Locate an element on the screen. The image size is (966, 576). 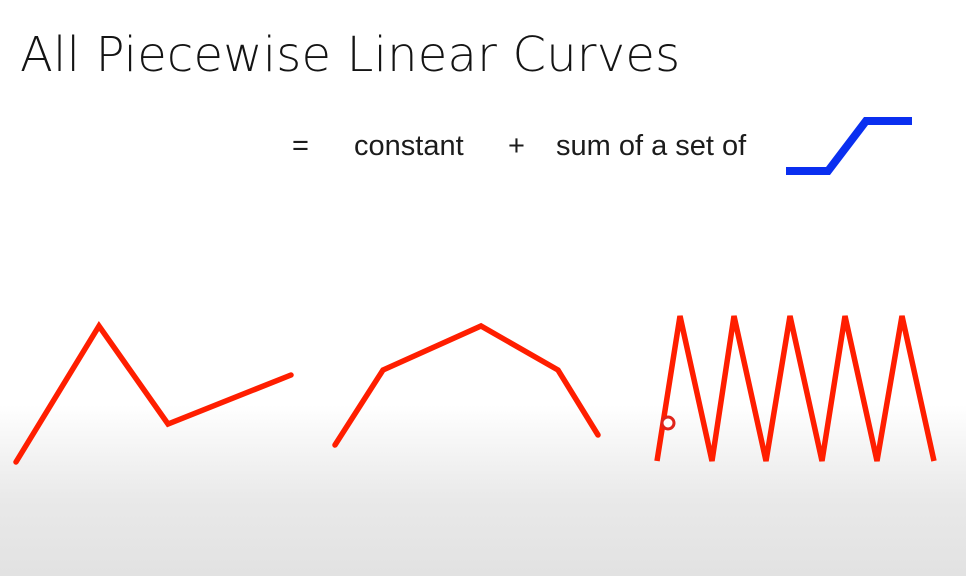
cursor-dot-icon is located at coordinates (668, 423).